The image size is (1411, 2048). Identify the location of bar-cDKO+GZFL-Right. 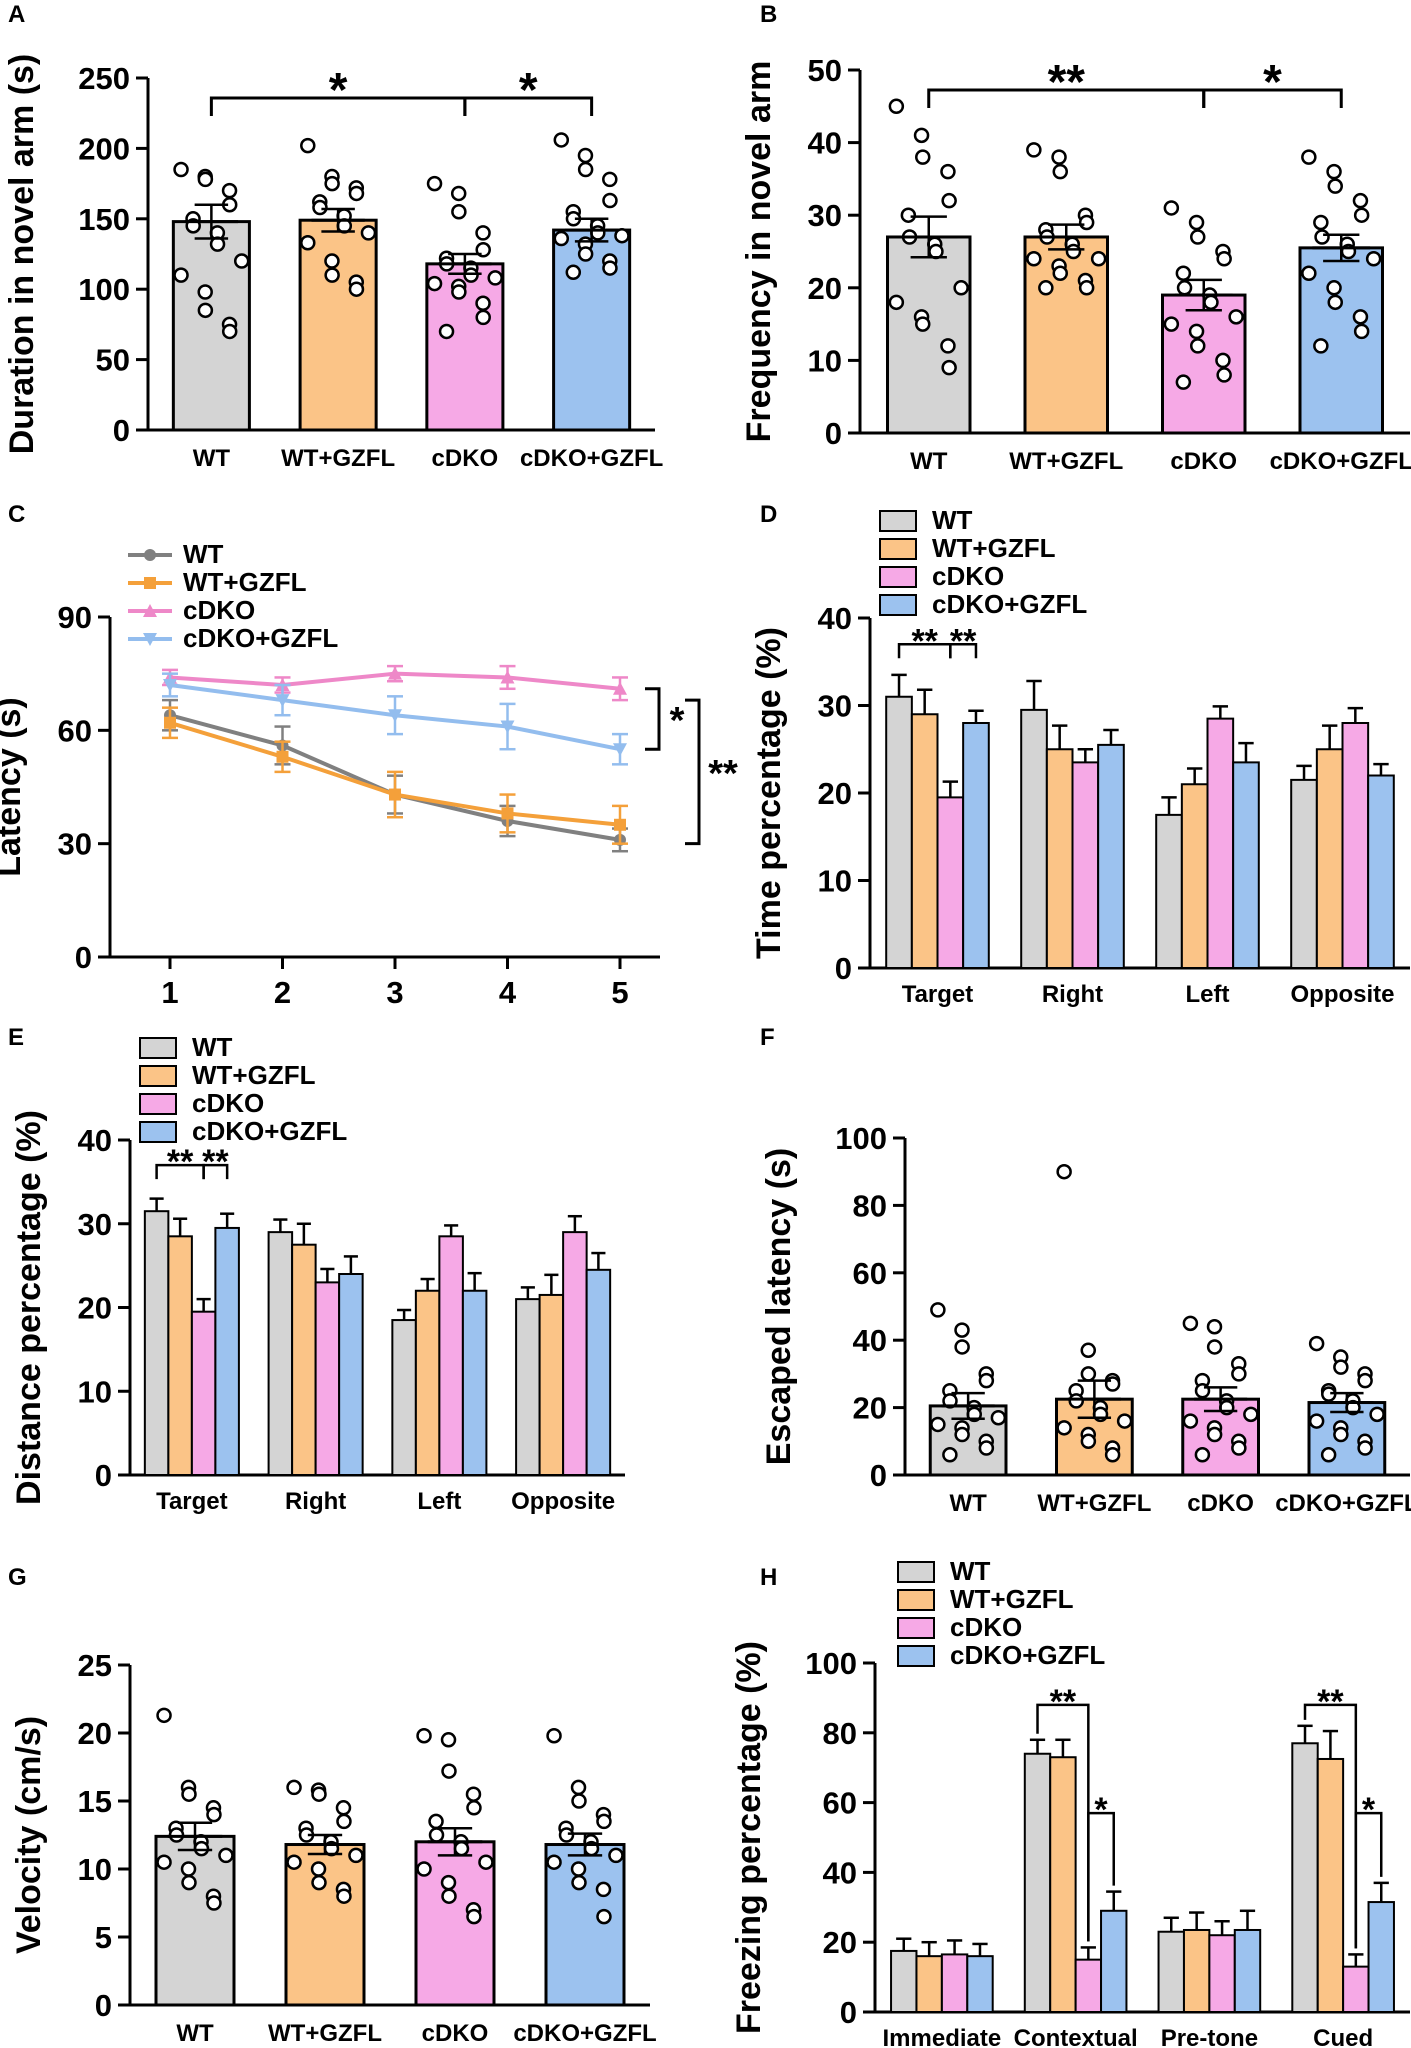
(351, 1374).